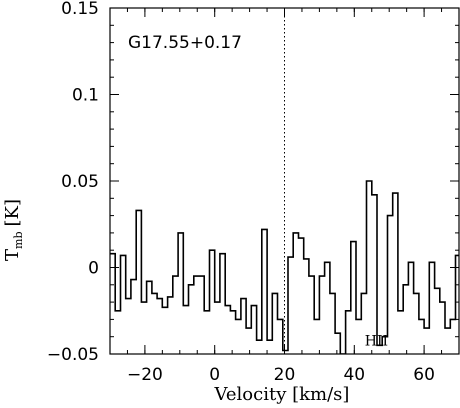 This screenshot has height=408, width=460. Describe the element at coordinates (285, 375) in the screenshot. I see `x-tick-label: 20` at that location.